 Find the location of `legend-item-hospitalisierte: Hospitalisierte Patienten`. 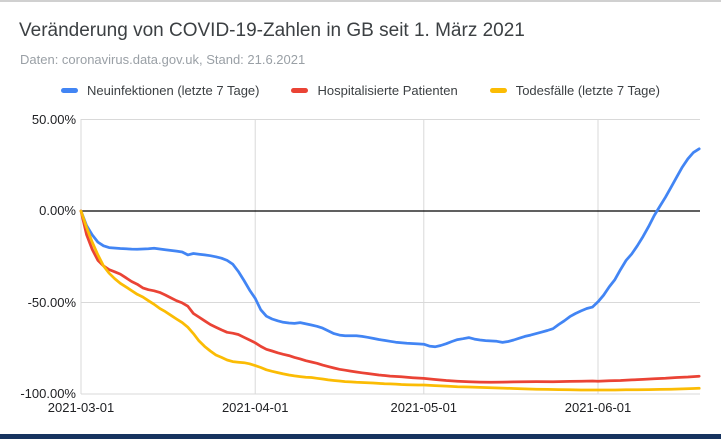

legend-item-hospitalisierte: Hospitalisierte Patienten is located at coordinates (374, 90).